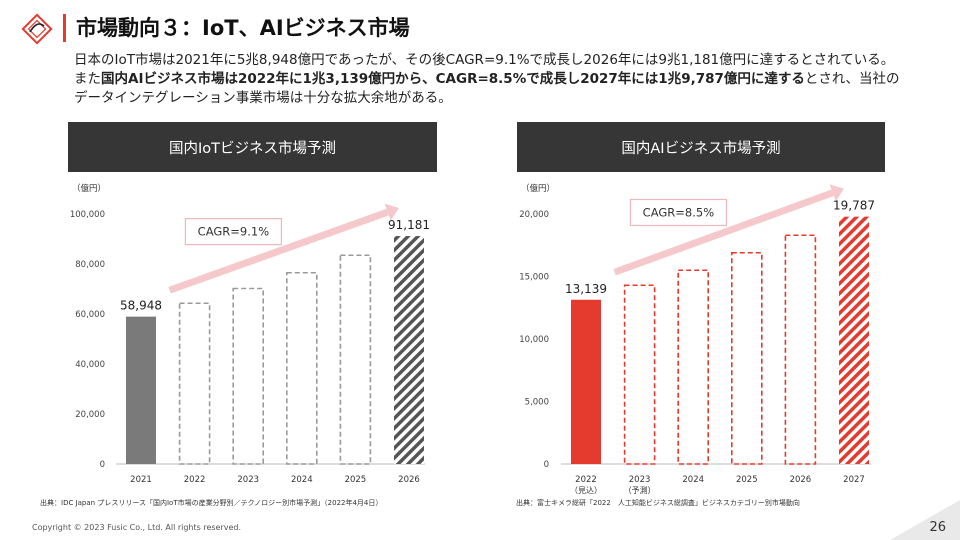 The image size is (960, 540). Describe the element at coordinates (640, 490) in the screenshot. I see `x-tick-sublabel: （予測）` at that location.